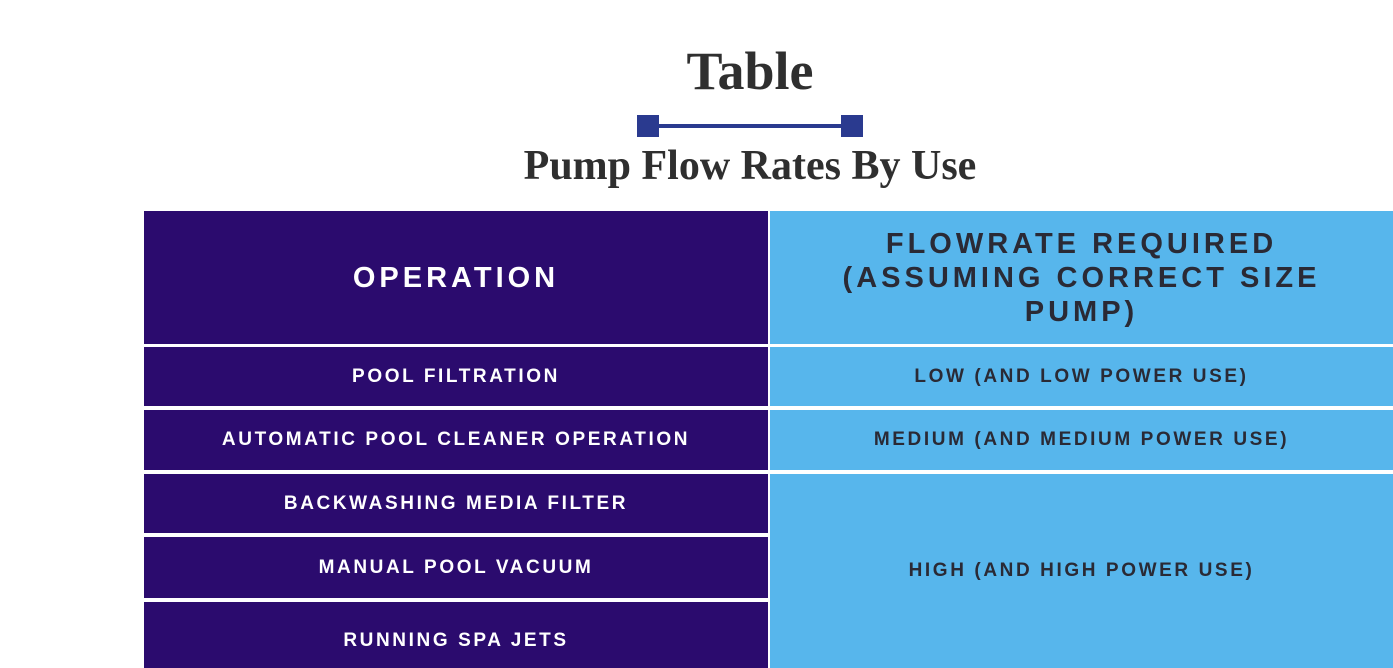 This screenshot has width=1393, height=668. What do you see at coordinates (456, 440) in the screenshot?
I see `operation-cell: AUTOMATIC POOL CLEANER OPERATION` at bounding box center [456, 440].